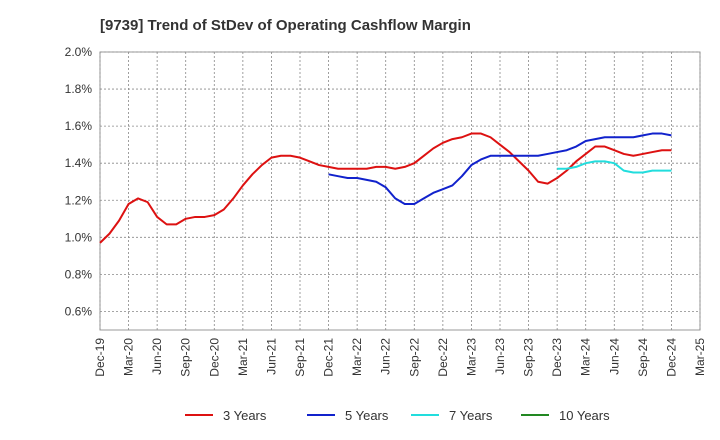 The image size is (720, 440). Describe the element at coordinates (700, 357) in the screenshot. I see `x-tick-label: Mar-25` at that location.